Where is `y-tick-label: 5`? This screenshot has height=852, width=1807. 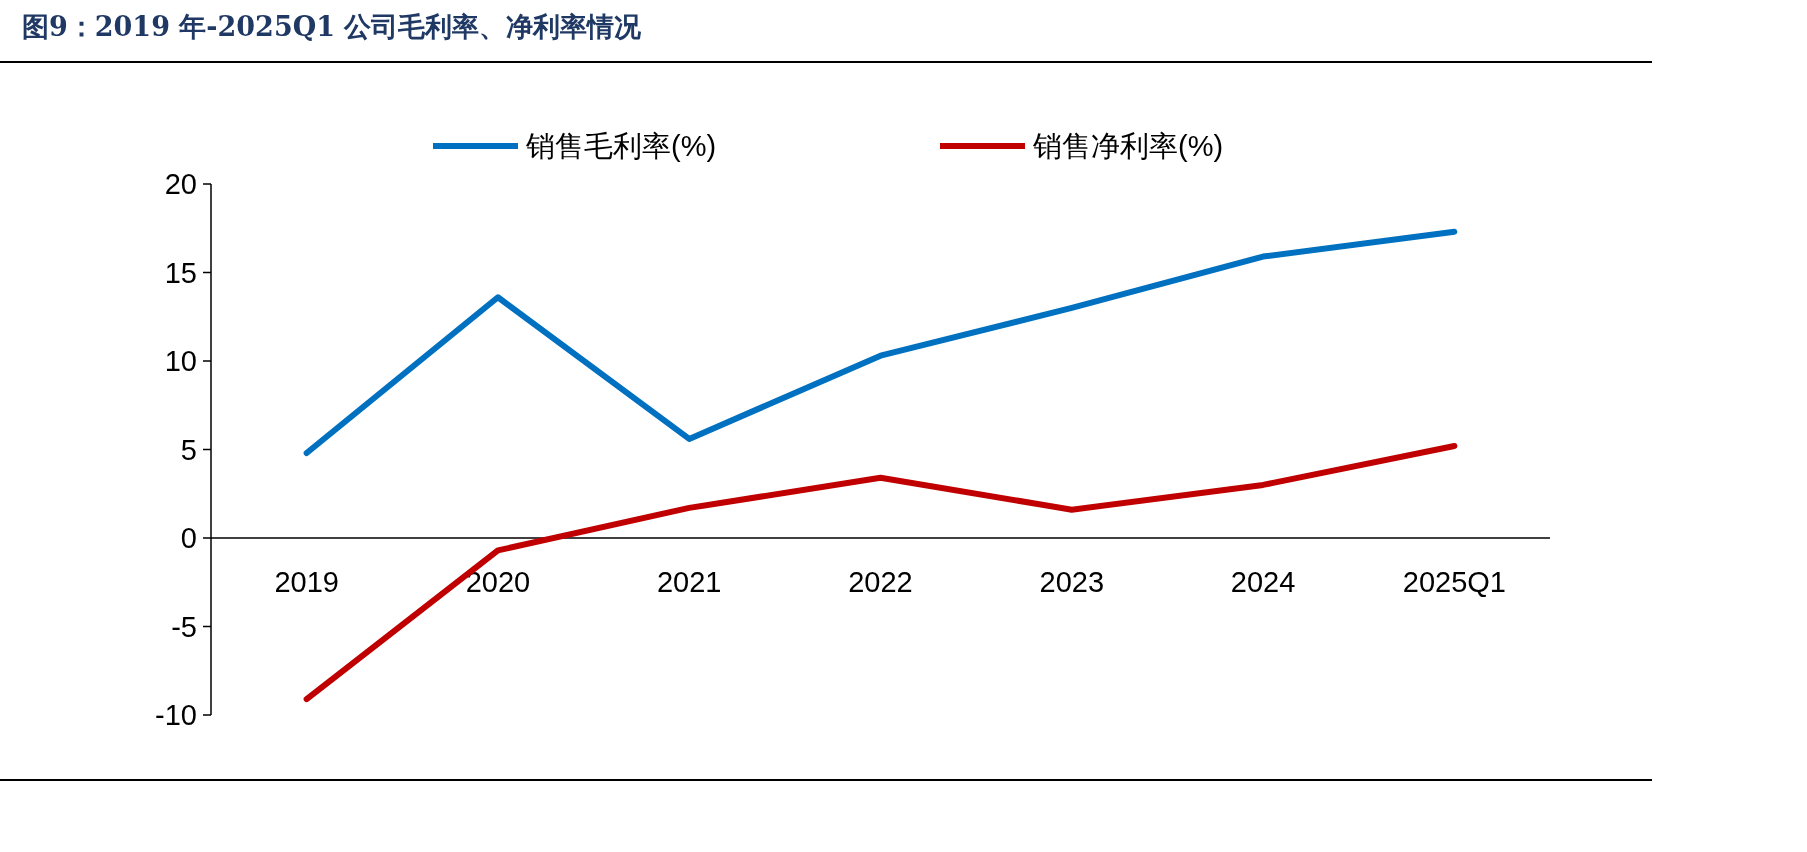
y-tick-label: 5 is located at coordinates (188, 449).